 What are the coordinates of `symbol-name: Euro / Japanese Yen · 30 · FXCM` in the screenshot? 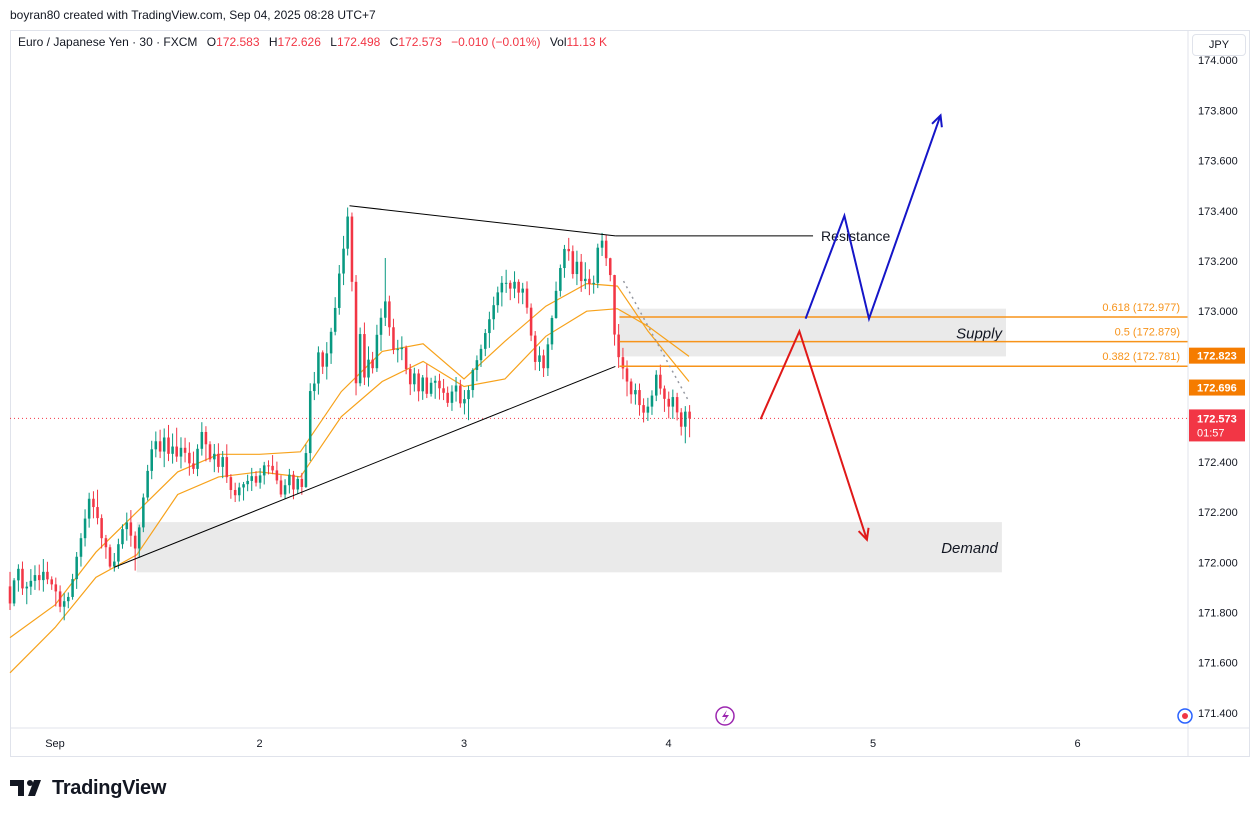 It's located at (108, 42).